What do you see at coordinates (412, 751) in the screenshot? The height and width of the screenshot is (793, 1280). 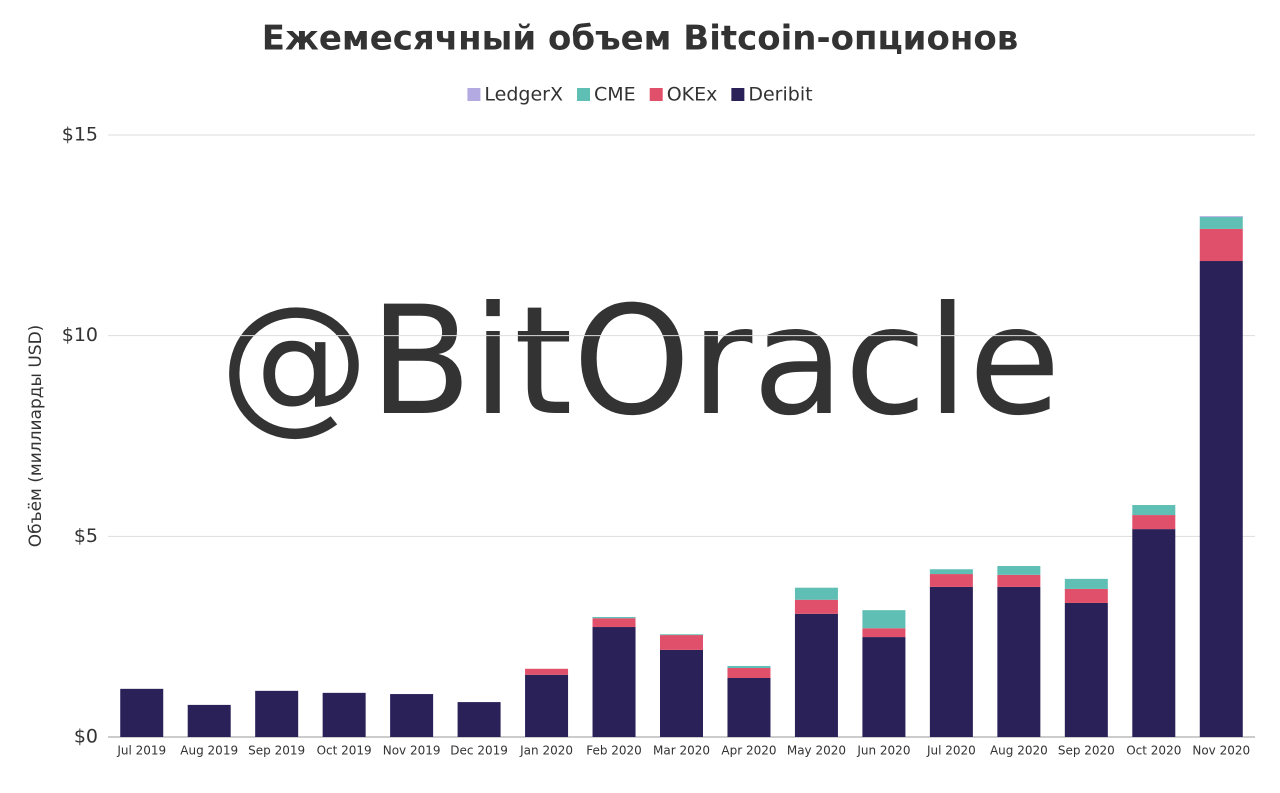 I see `x-tick-label: Nov 2019` at bounding box center [412, 751].